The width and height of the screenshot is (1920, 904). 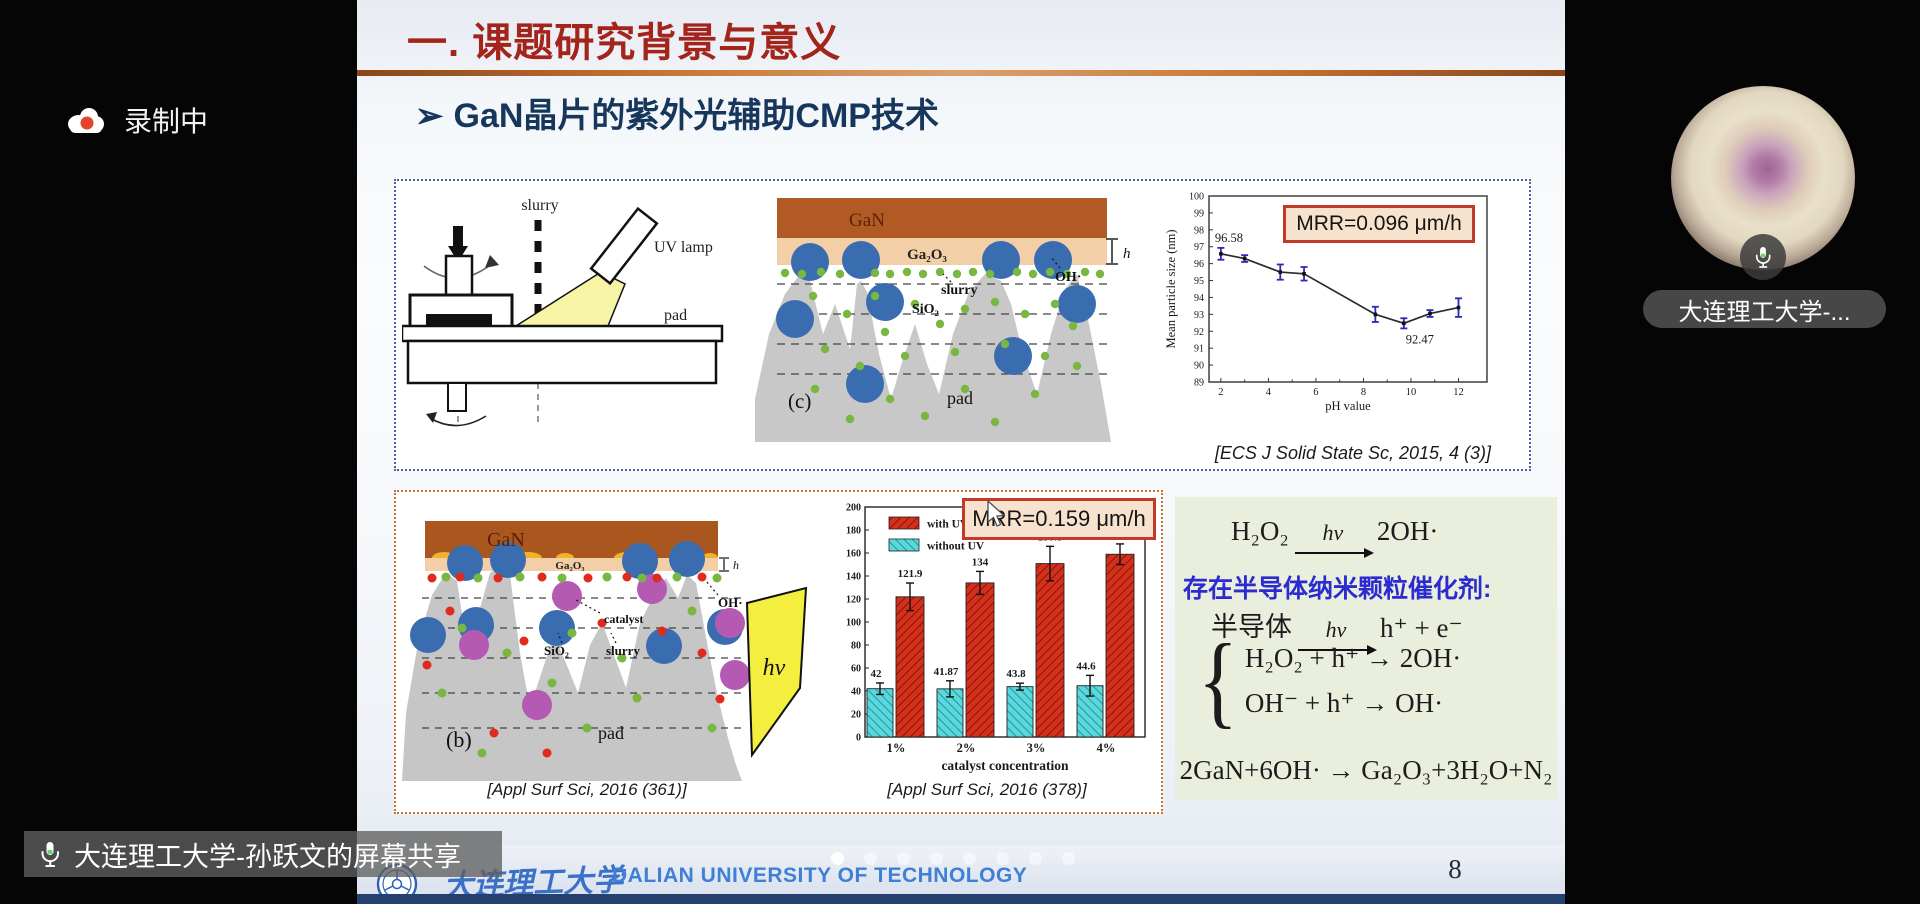 I want to click on catalyst-label: catalyst, so click(x=623, y=619).